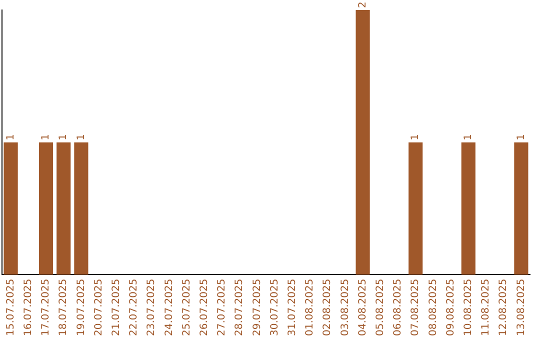  What do you see at coordinates (116, 307) in the screenshot?
I see `x-tick-label: 21.07.2025` at bounding box center [116, 307].